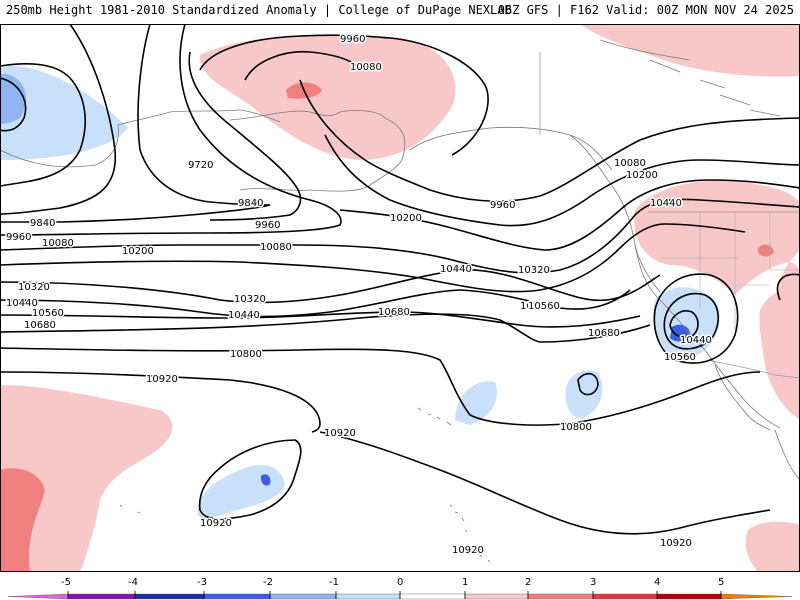 The width and height of the screenshot is (800, 600). I want to click on asia-coastline, so click(140, 138).